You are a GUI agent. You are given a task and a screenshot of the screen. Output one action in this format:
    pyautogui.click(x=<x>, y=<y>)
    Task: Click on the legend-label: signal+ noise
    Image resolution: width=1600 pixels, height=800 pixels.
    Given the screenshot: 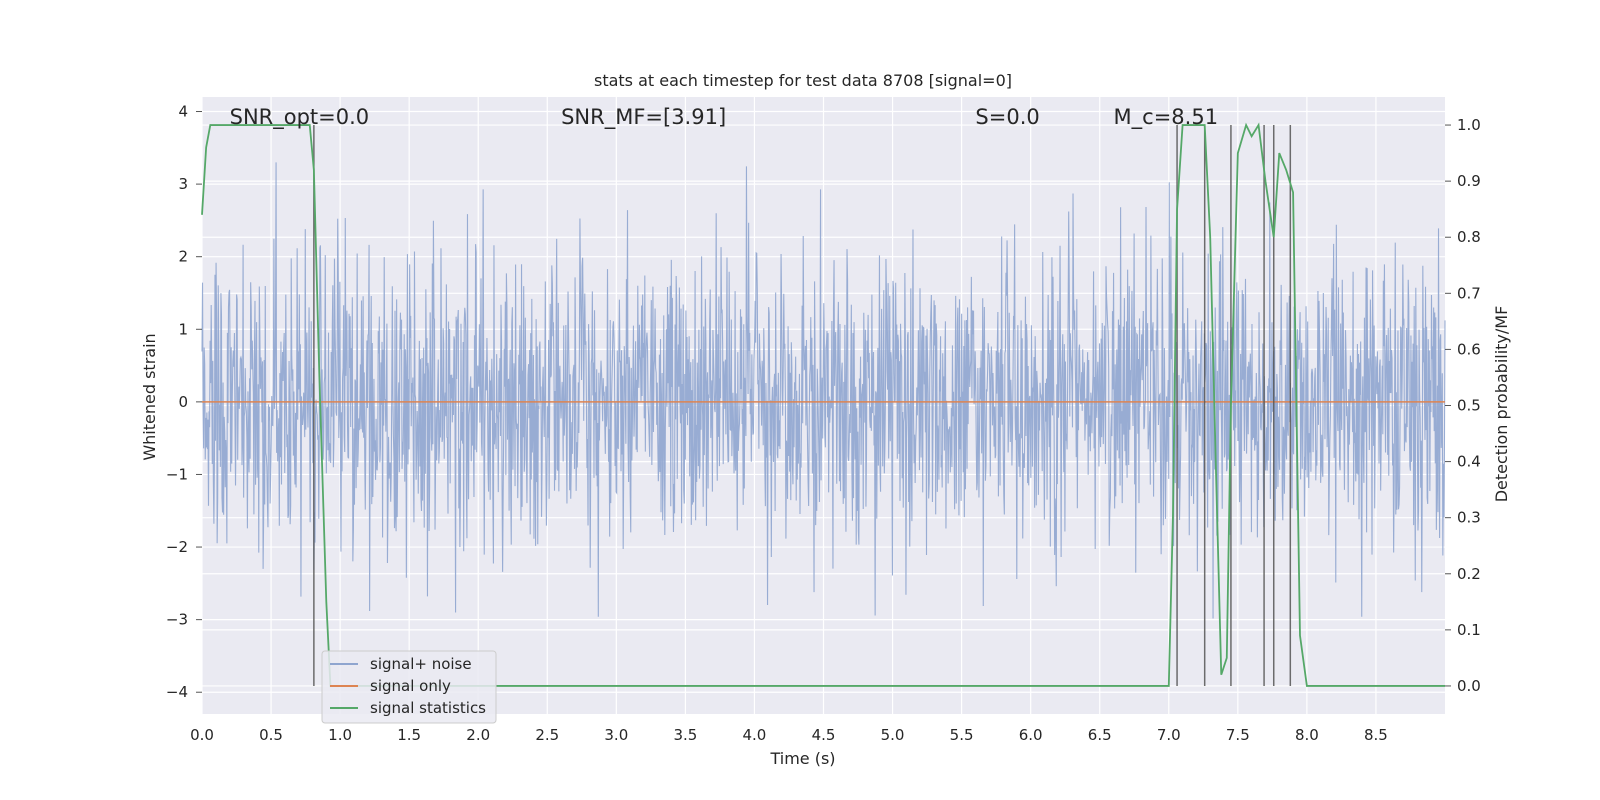 What is the action you would take?
    pyautogui.click(x=421, y=664)
    